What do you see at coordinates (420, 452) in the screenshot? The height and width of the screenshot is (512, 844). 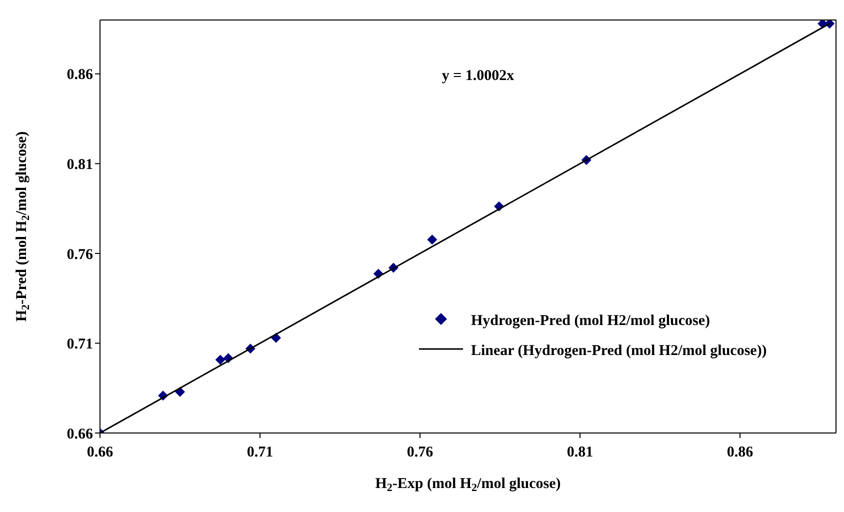 I see `x-tick-label: 0.76` at bounding box center [420, 452].